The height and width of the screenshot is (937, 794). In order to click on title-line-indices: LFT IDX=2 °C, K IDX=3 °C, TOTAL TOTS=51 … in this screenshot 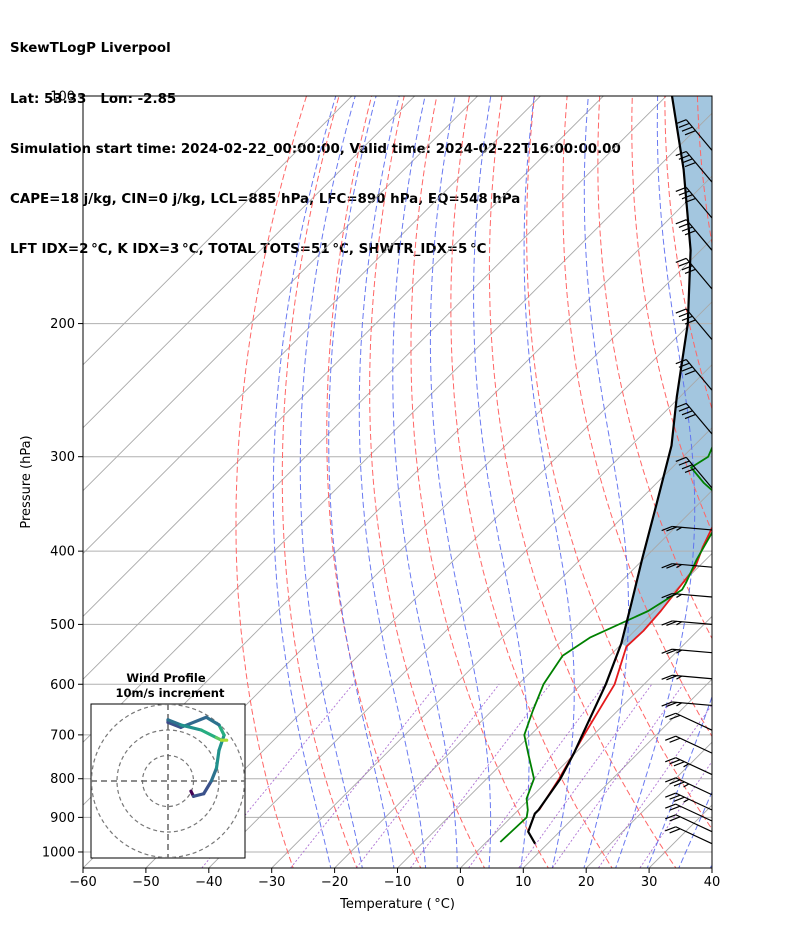, I will do `click(248, 249)`.